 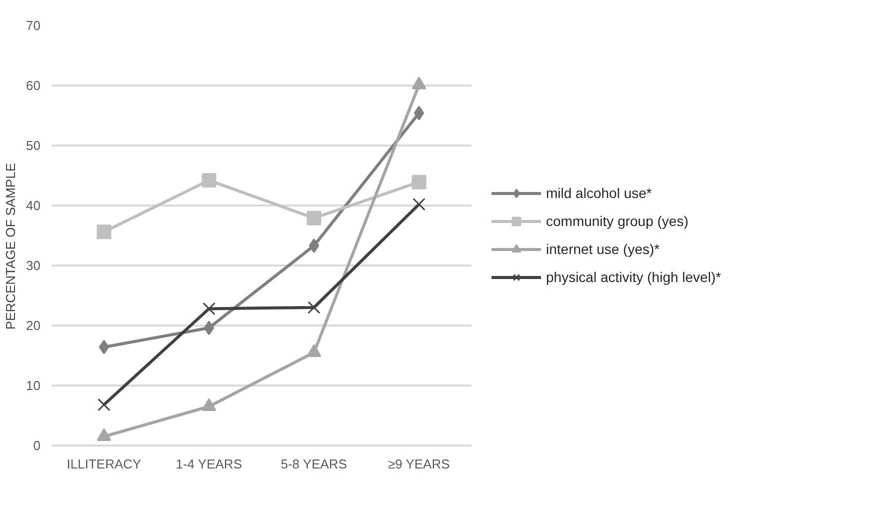 I want to click on y-tick-label: 0, so click(x=37, y=445).